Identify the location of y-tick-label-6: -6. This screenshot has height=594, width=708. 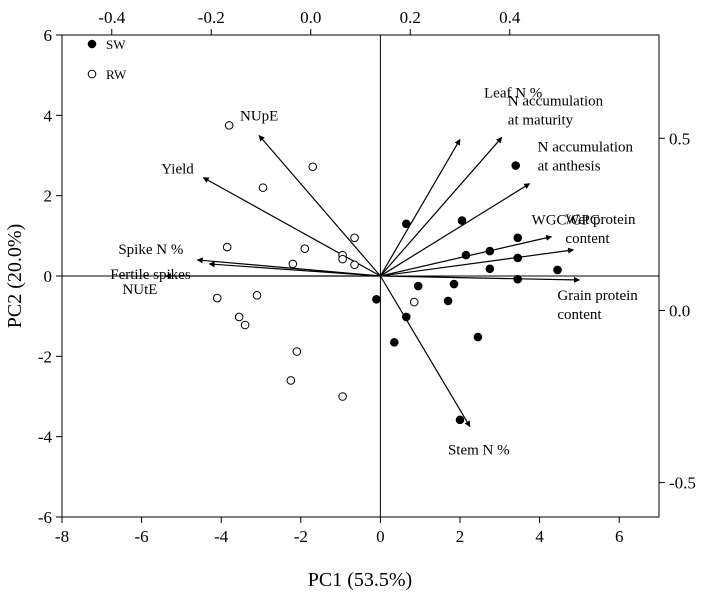
(45, 517).